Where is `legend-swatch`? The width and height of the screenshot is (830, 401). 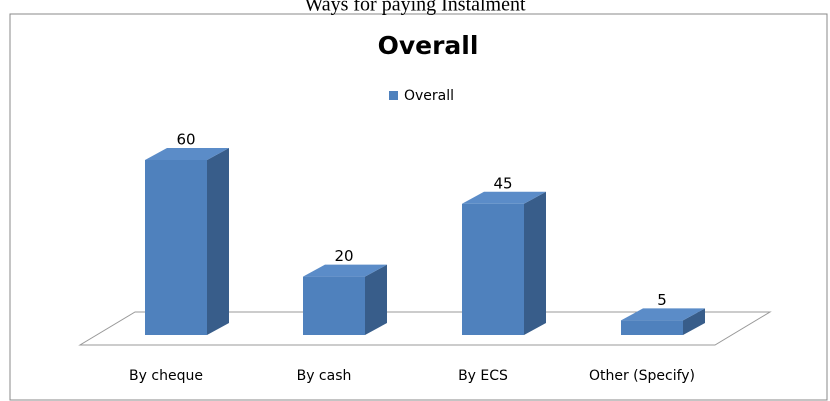
legend-swatch is located at coordinates (393, 95).